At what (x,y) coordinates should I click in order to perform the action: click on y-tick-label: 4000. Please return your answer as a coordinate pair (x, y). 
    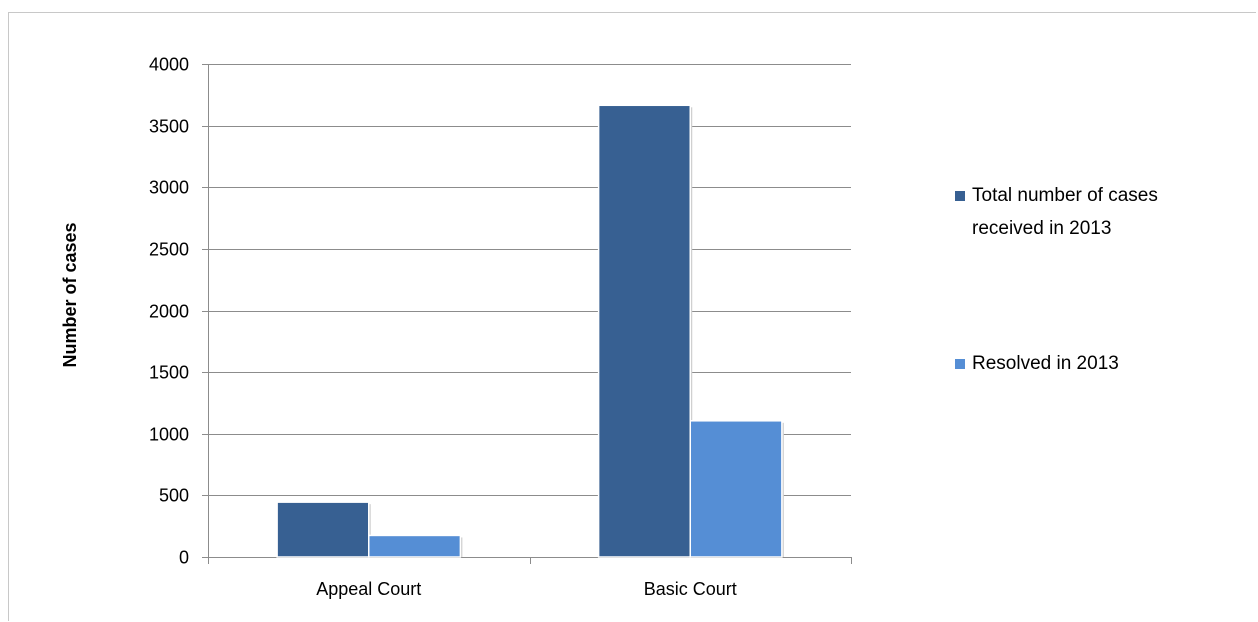
    Looking at the image, I should click on (169, 65).